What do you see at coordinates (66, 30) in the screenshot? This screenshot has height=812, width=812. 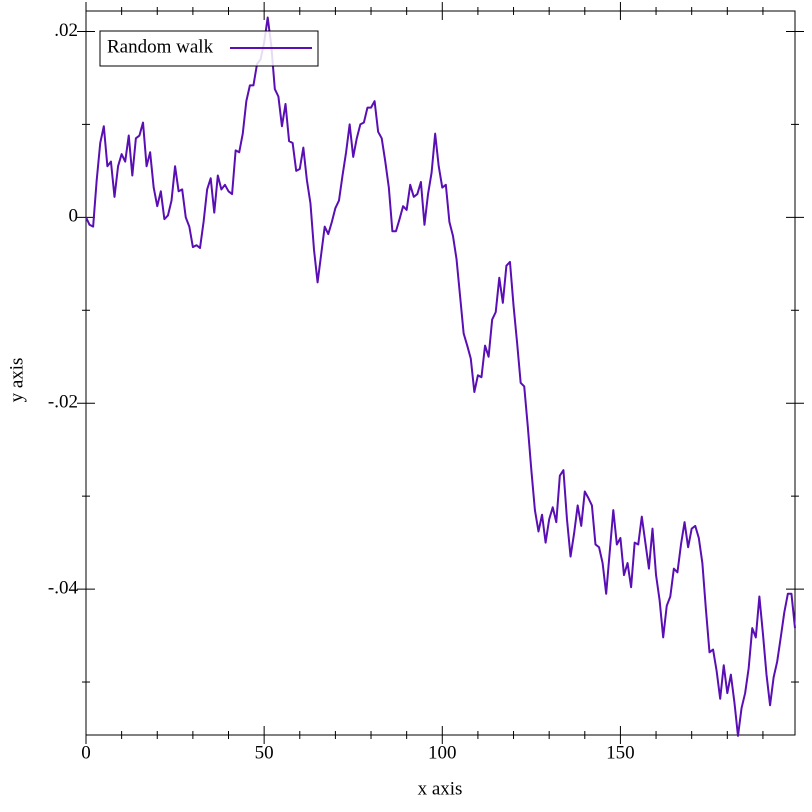 I see `y-tick-label: .02` at bounding box center [66, 30].